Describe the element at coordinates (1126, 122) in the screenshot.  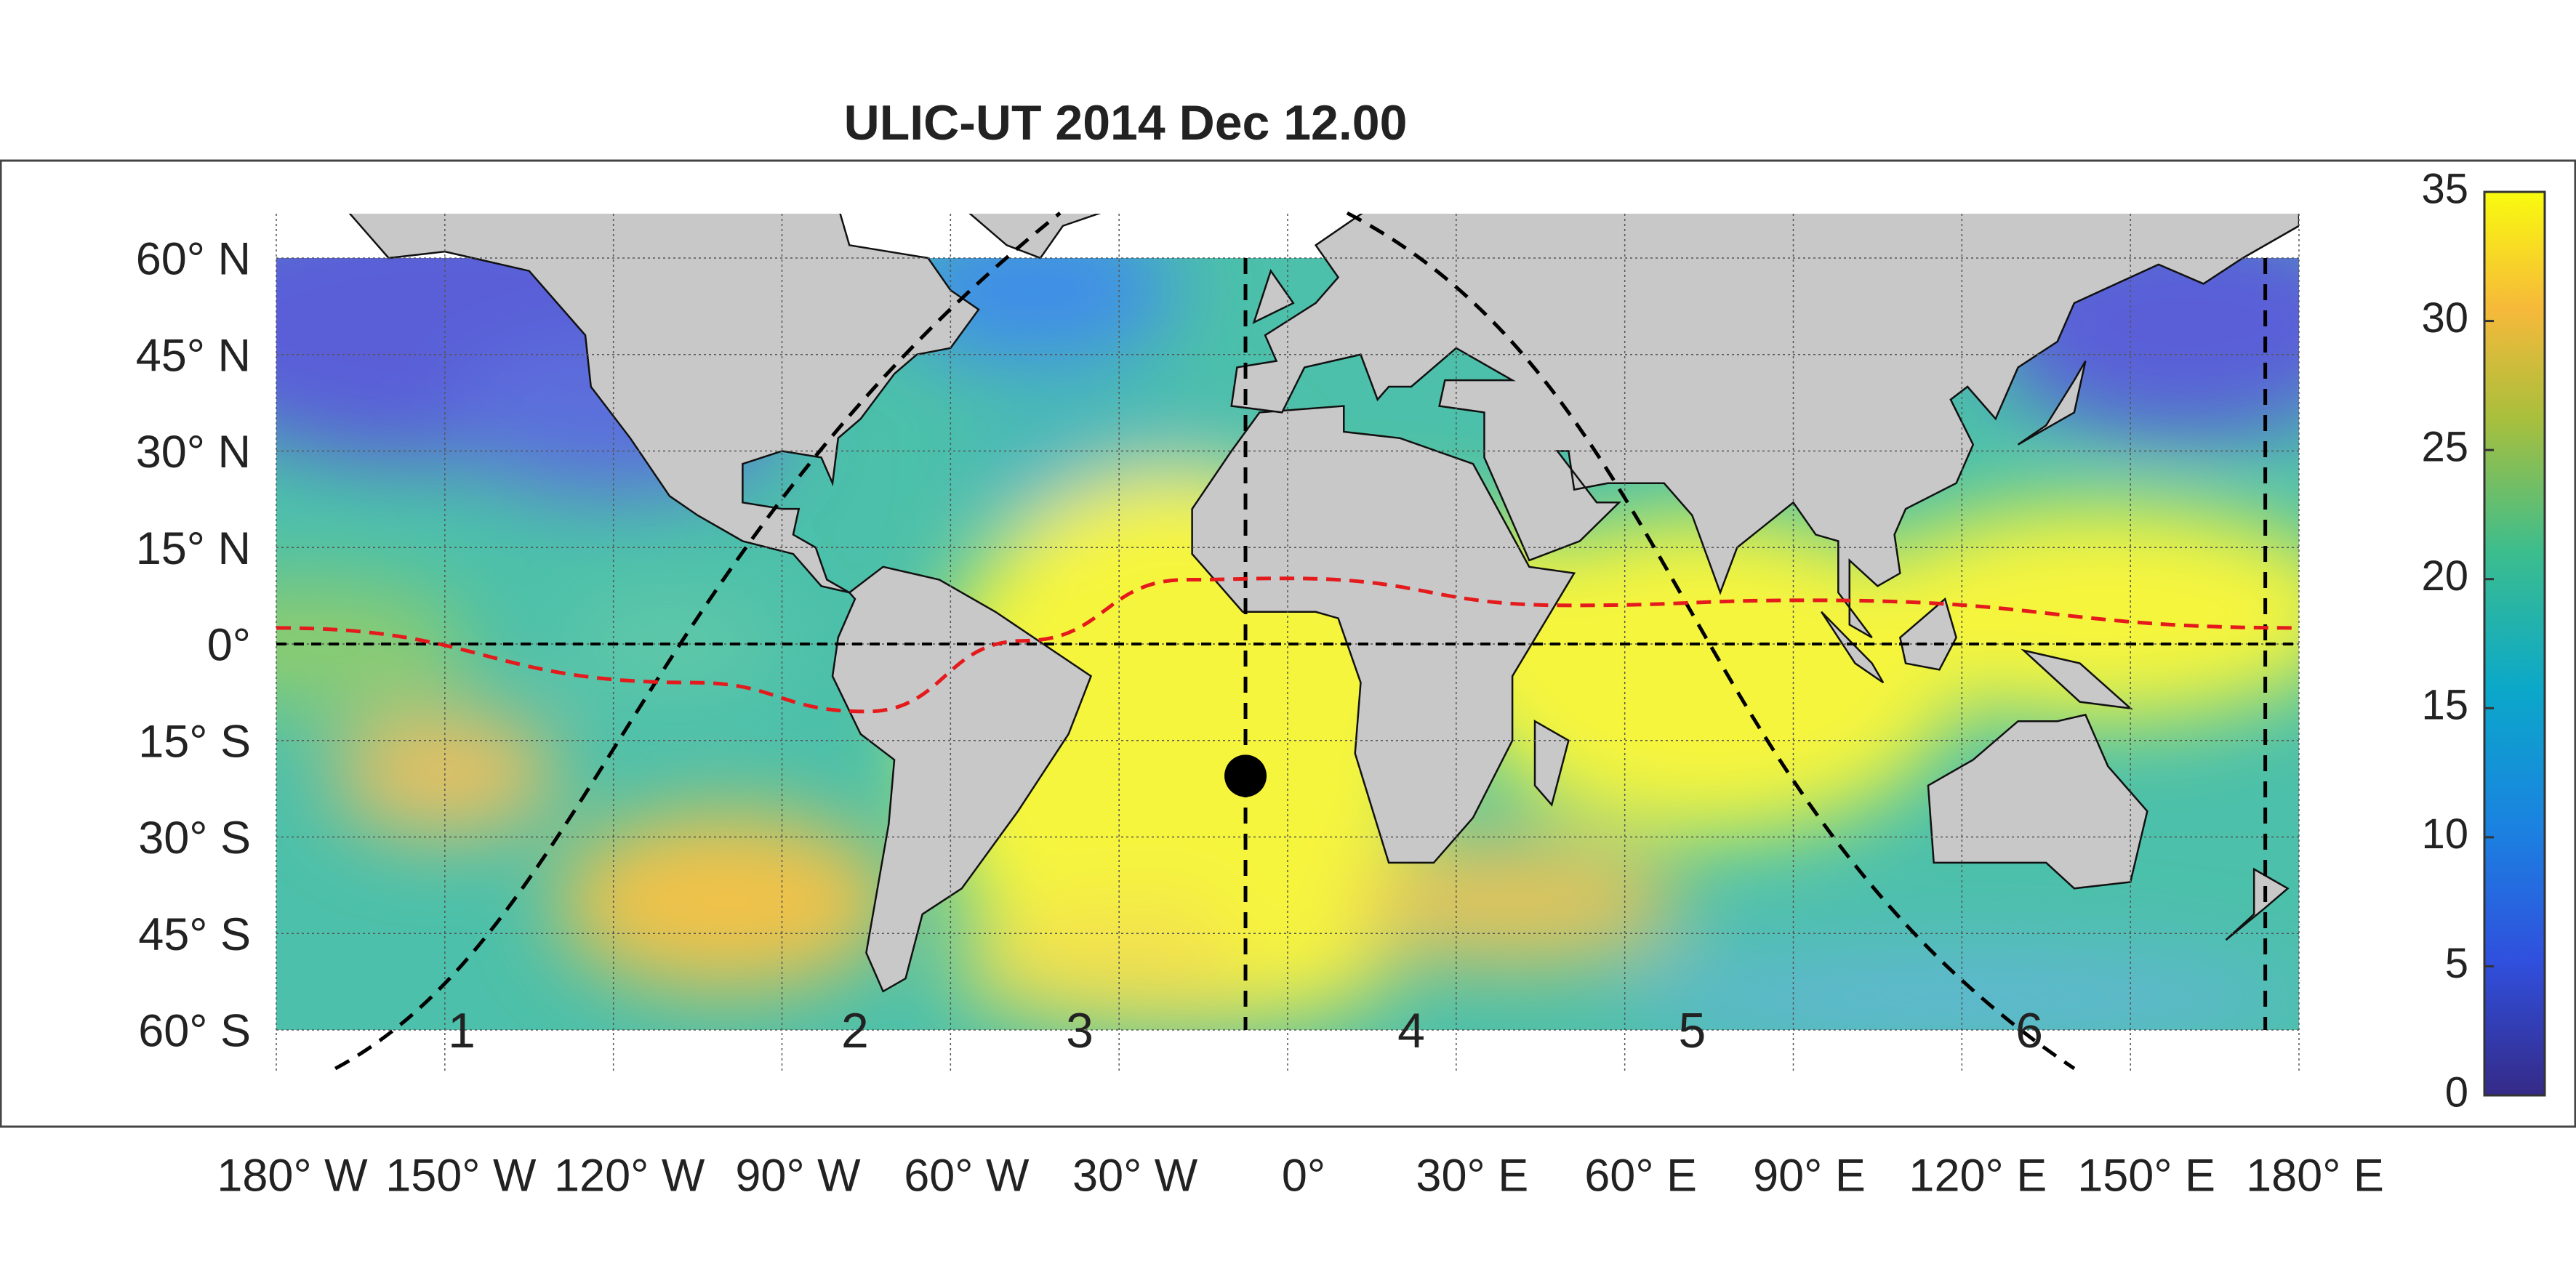
I see `map-title: ULIC-UT 2014 Dec 12.00` at that location.